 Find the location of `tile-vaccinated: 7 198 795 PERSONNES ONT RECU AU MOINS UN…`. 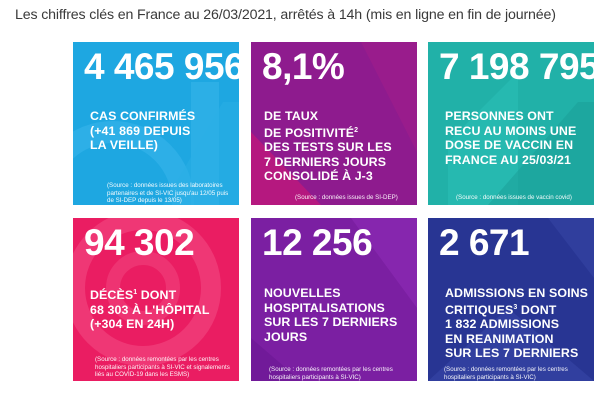

tile-vaccinated: 7 198 795 PERSONNES ONT RECU AU MOINS UN… is located at coordinates (511, 123).